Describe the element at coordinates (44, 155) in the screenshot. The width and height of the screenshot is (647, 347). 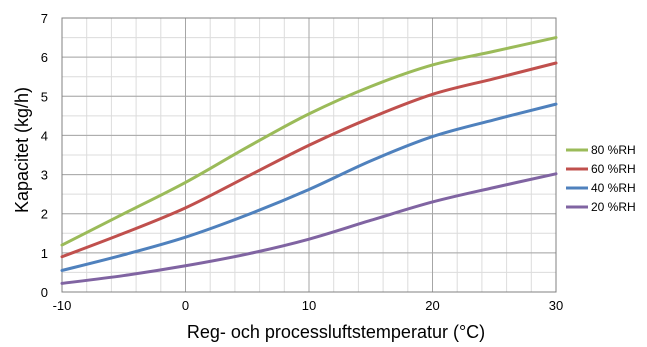
I see `y-axis-ticks: 0 1 2 3 4 5 6 7` at that location.